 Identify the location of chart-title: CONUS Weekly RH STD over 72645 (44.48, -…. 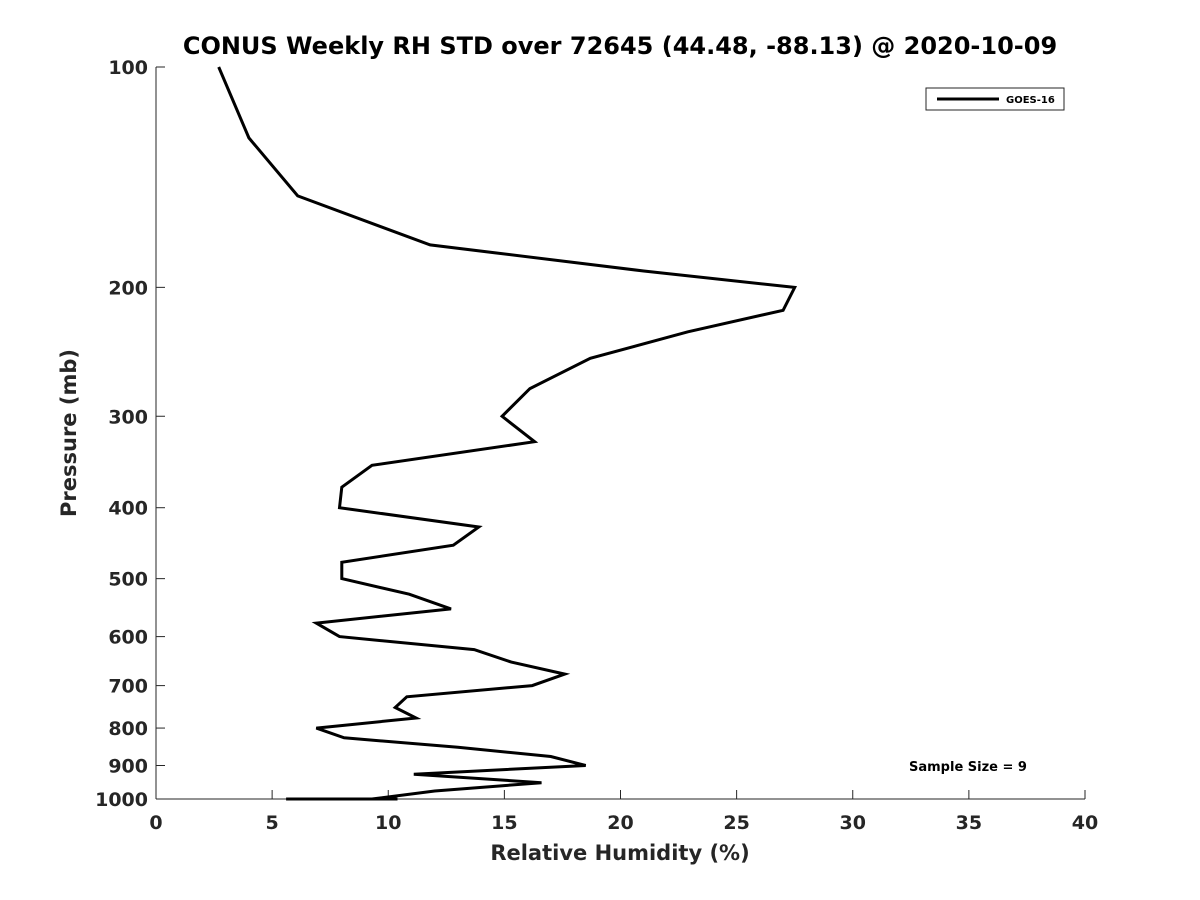
(620, 46).